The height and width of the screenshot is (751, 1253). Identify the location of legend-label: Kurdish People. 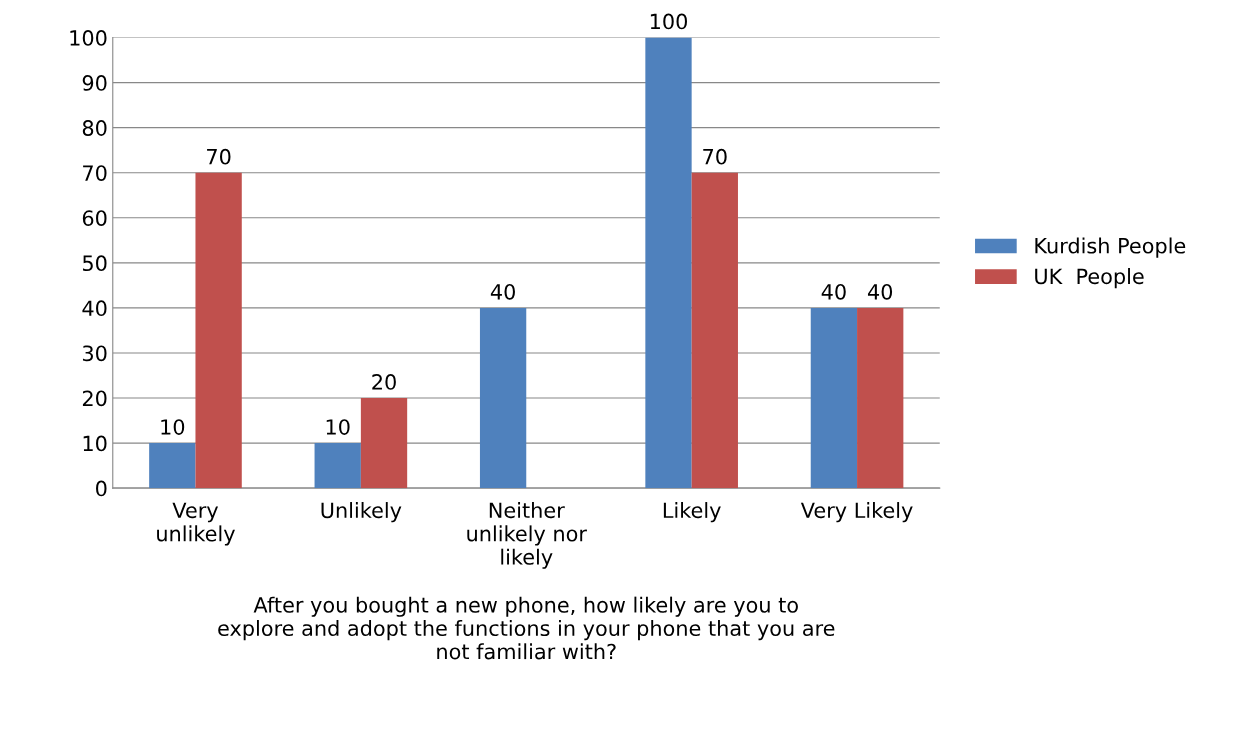
(1110, 247).